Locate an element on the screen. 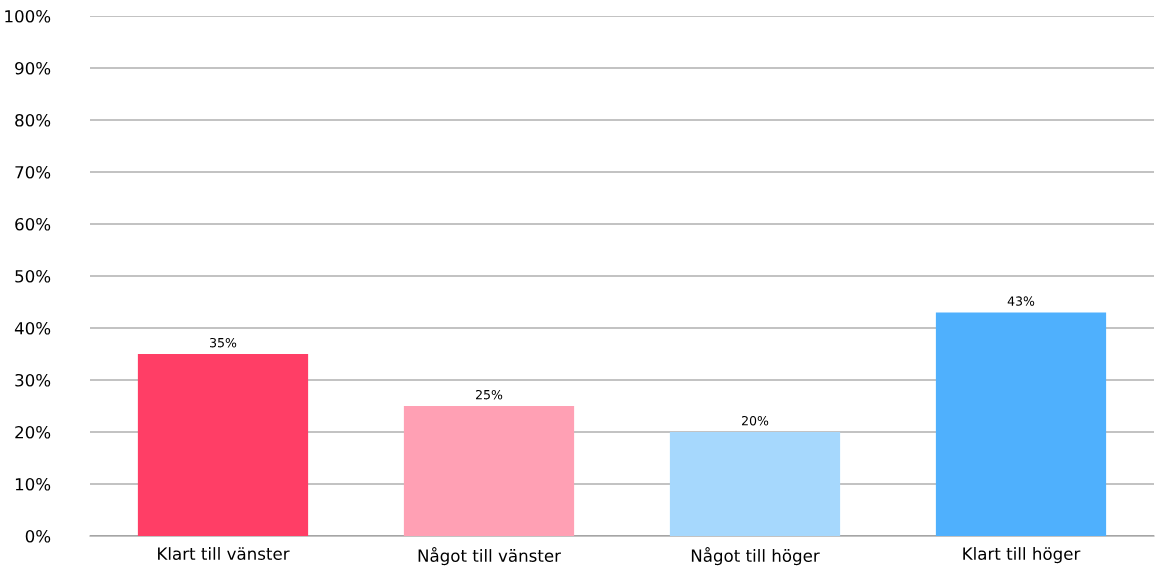  x-tick-label: Något till vänster is located at coordinates (489, 556).